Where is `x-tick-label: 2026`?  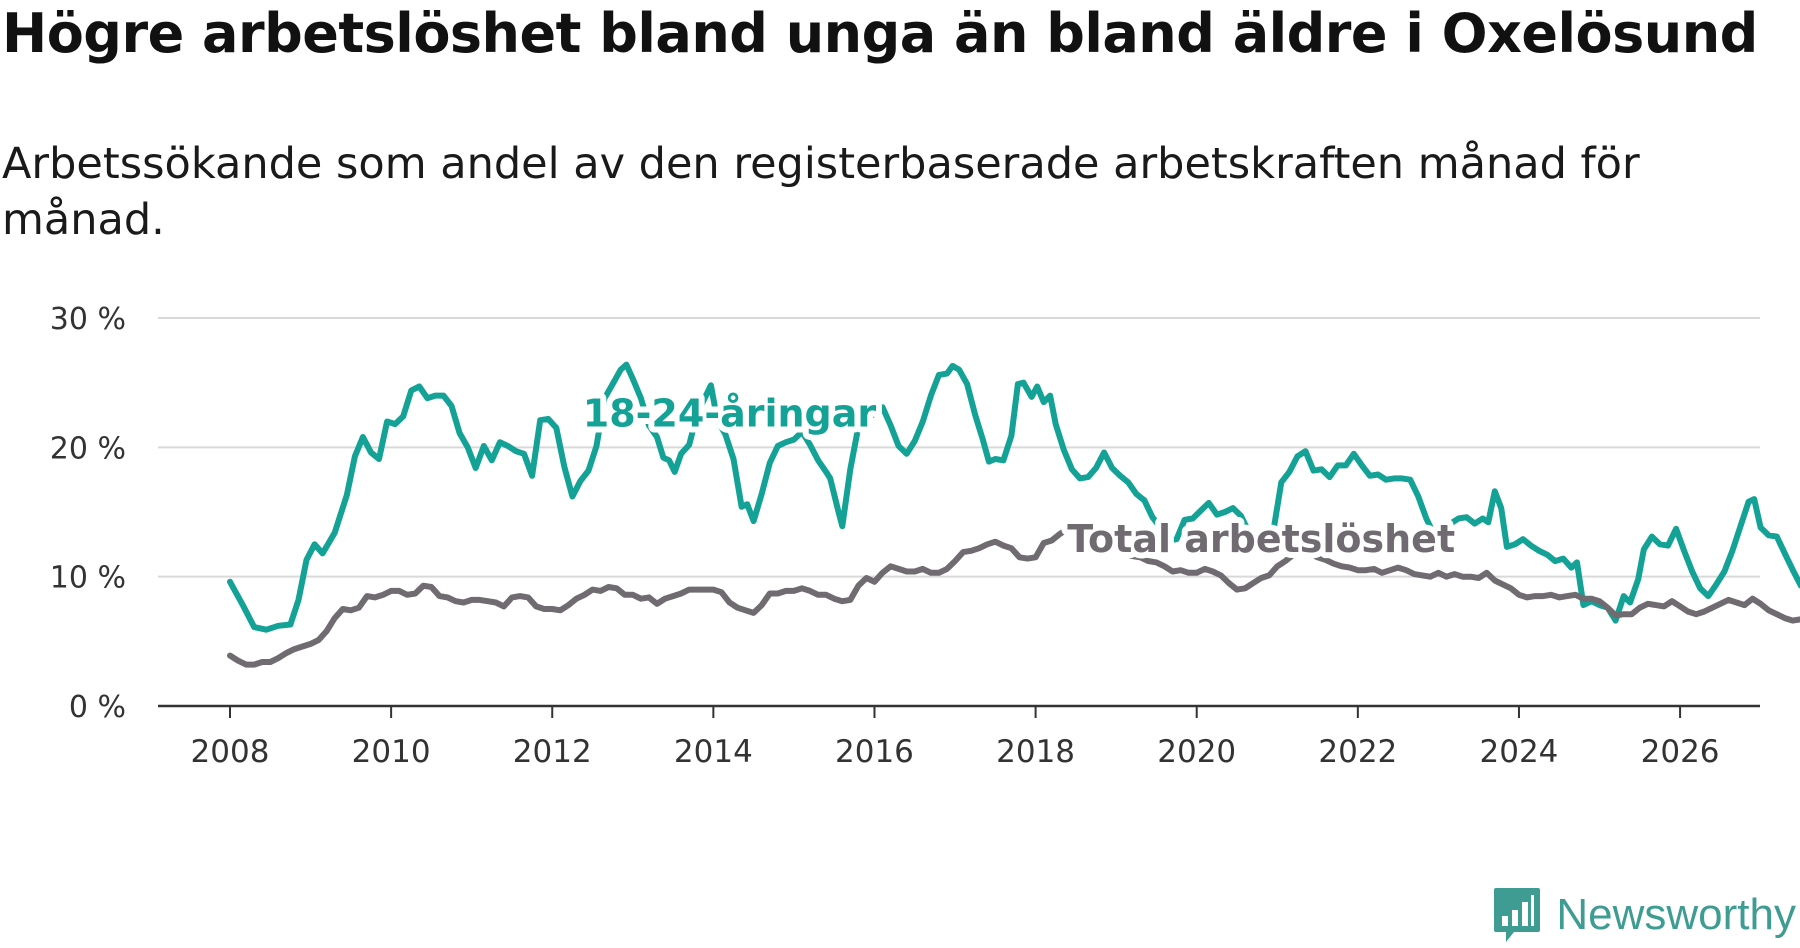 x-tick-label: 2026 is located at coordinates (1680, 752).